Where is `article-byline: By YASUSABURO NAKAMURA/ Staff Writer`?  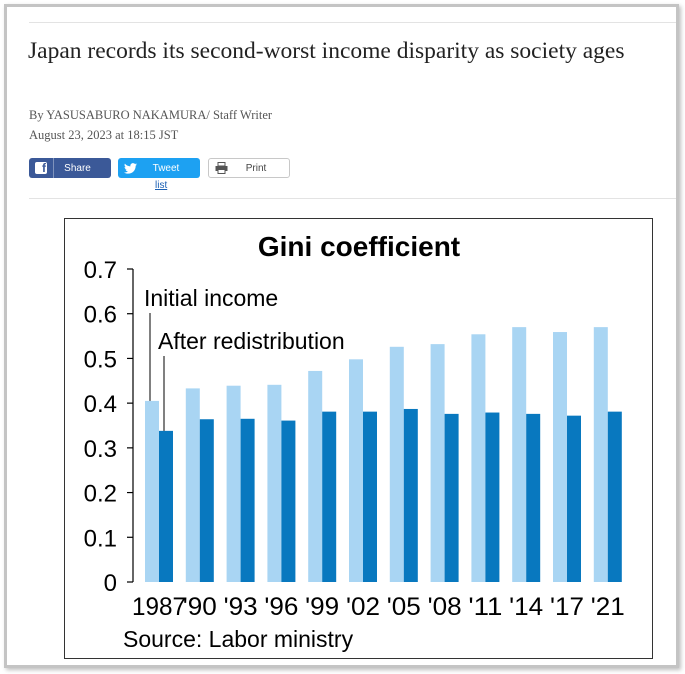
article-byline: By YASUSABURO NAKAMURA/ Staff Writer is located at coordinates (151, 115).